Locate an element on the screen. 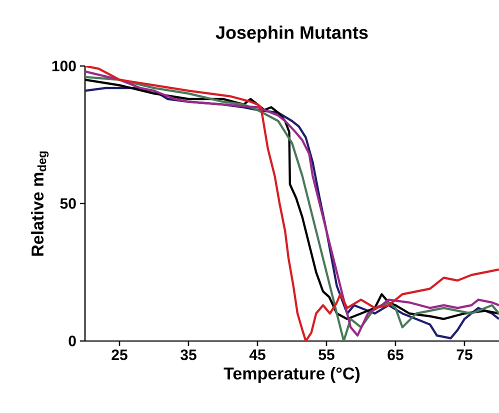 This screenshot has height=413, width=499. chart-title: Josephin Mutants is located at coordinates (292, 34).